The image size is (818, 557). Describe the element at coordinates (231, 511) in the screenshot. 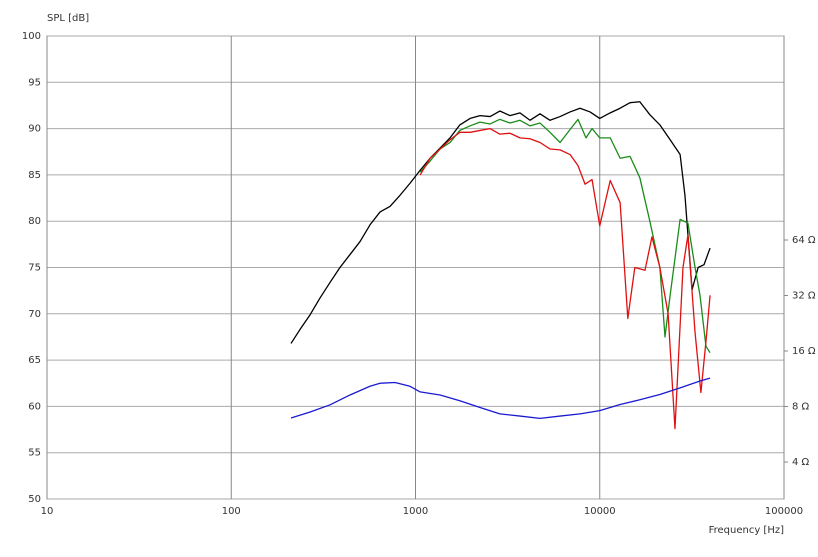

I see `x-tick-label: 100` at that location.